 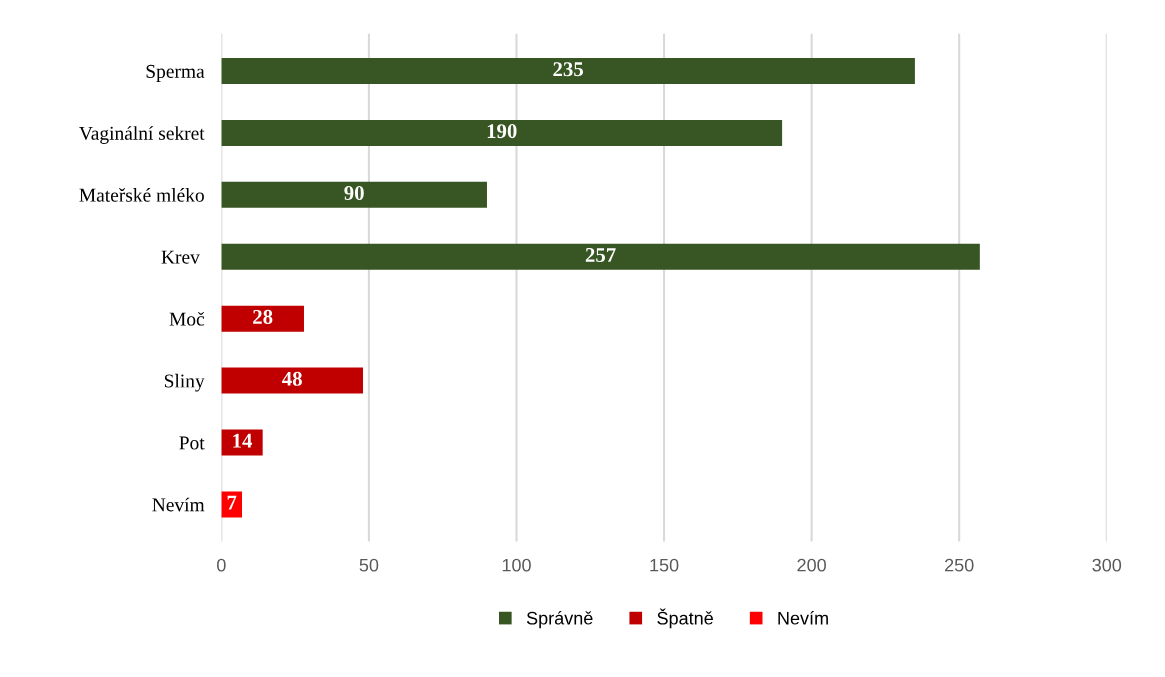 What do you see at coordinates (142, 135) in the screenshot?
I see `y-tick-label: Vaginální sekret` at bounding box center [142, 135].